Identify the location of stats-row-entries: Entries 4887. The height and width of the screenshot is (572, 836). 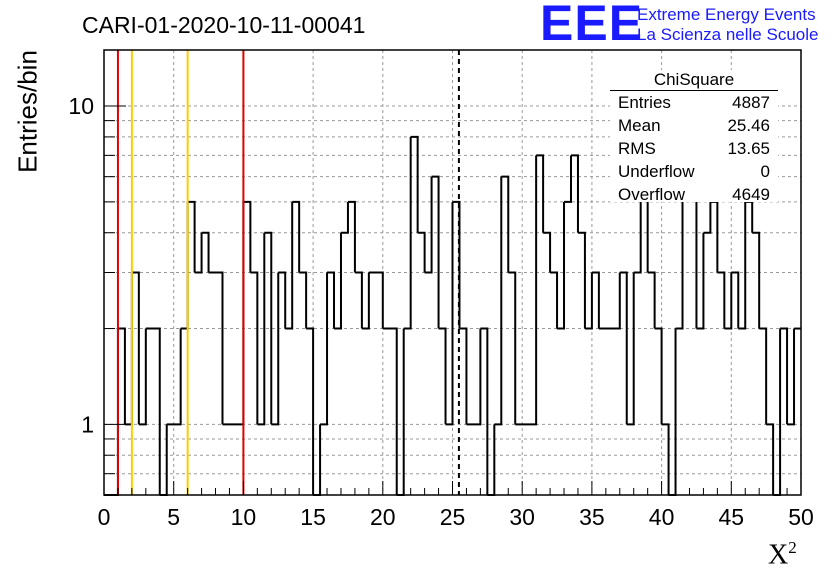
(694, 103).